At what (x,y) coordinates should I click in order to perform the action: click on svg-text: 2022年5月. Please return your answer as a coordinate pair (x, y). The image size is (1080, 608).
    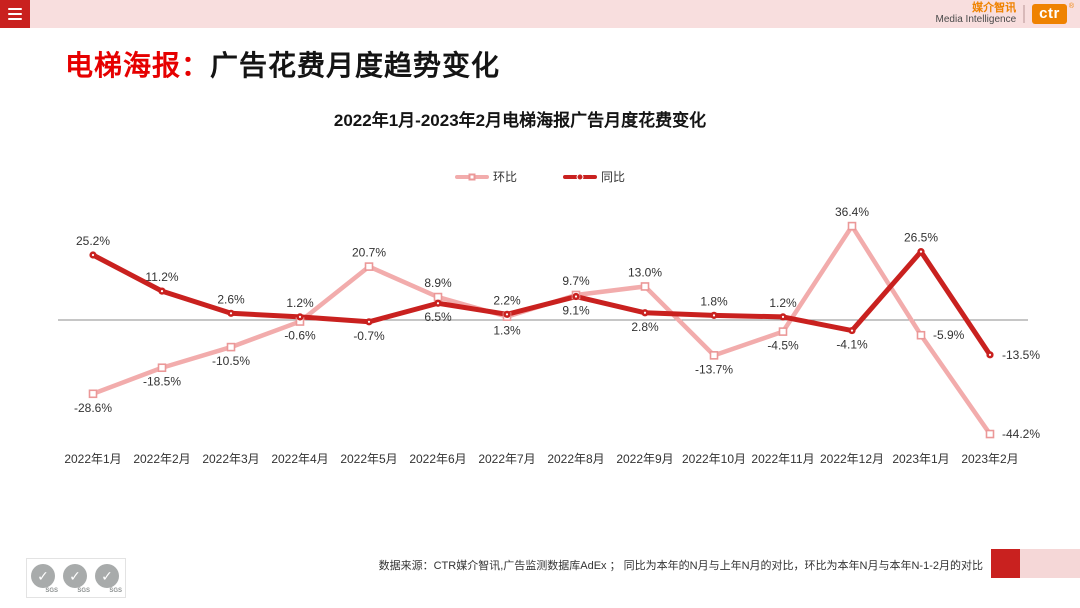
    Looking at the image, I should click on (368, 459).